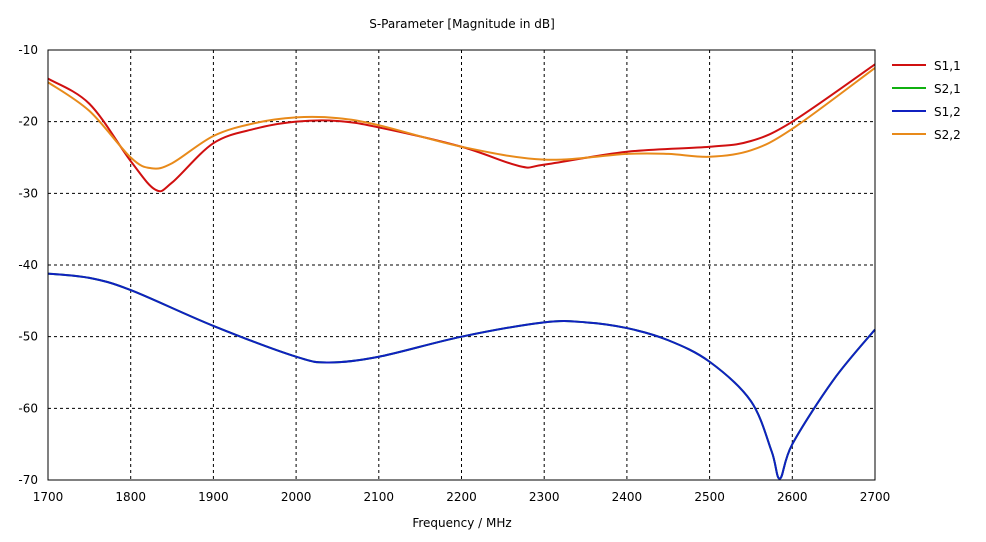 This screenshot has width=986, height=542. What do you see at coordinates (926, 100) in the screenshot?
I see `legend: S1,1 S2,1 S1,2 S2,2` at bounding box center [926, 100].